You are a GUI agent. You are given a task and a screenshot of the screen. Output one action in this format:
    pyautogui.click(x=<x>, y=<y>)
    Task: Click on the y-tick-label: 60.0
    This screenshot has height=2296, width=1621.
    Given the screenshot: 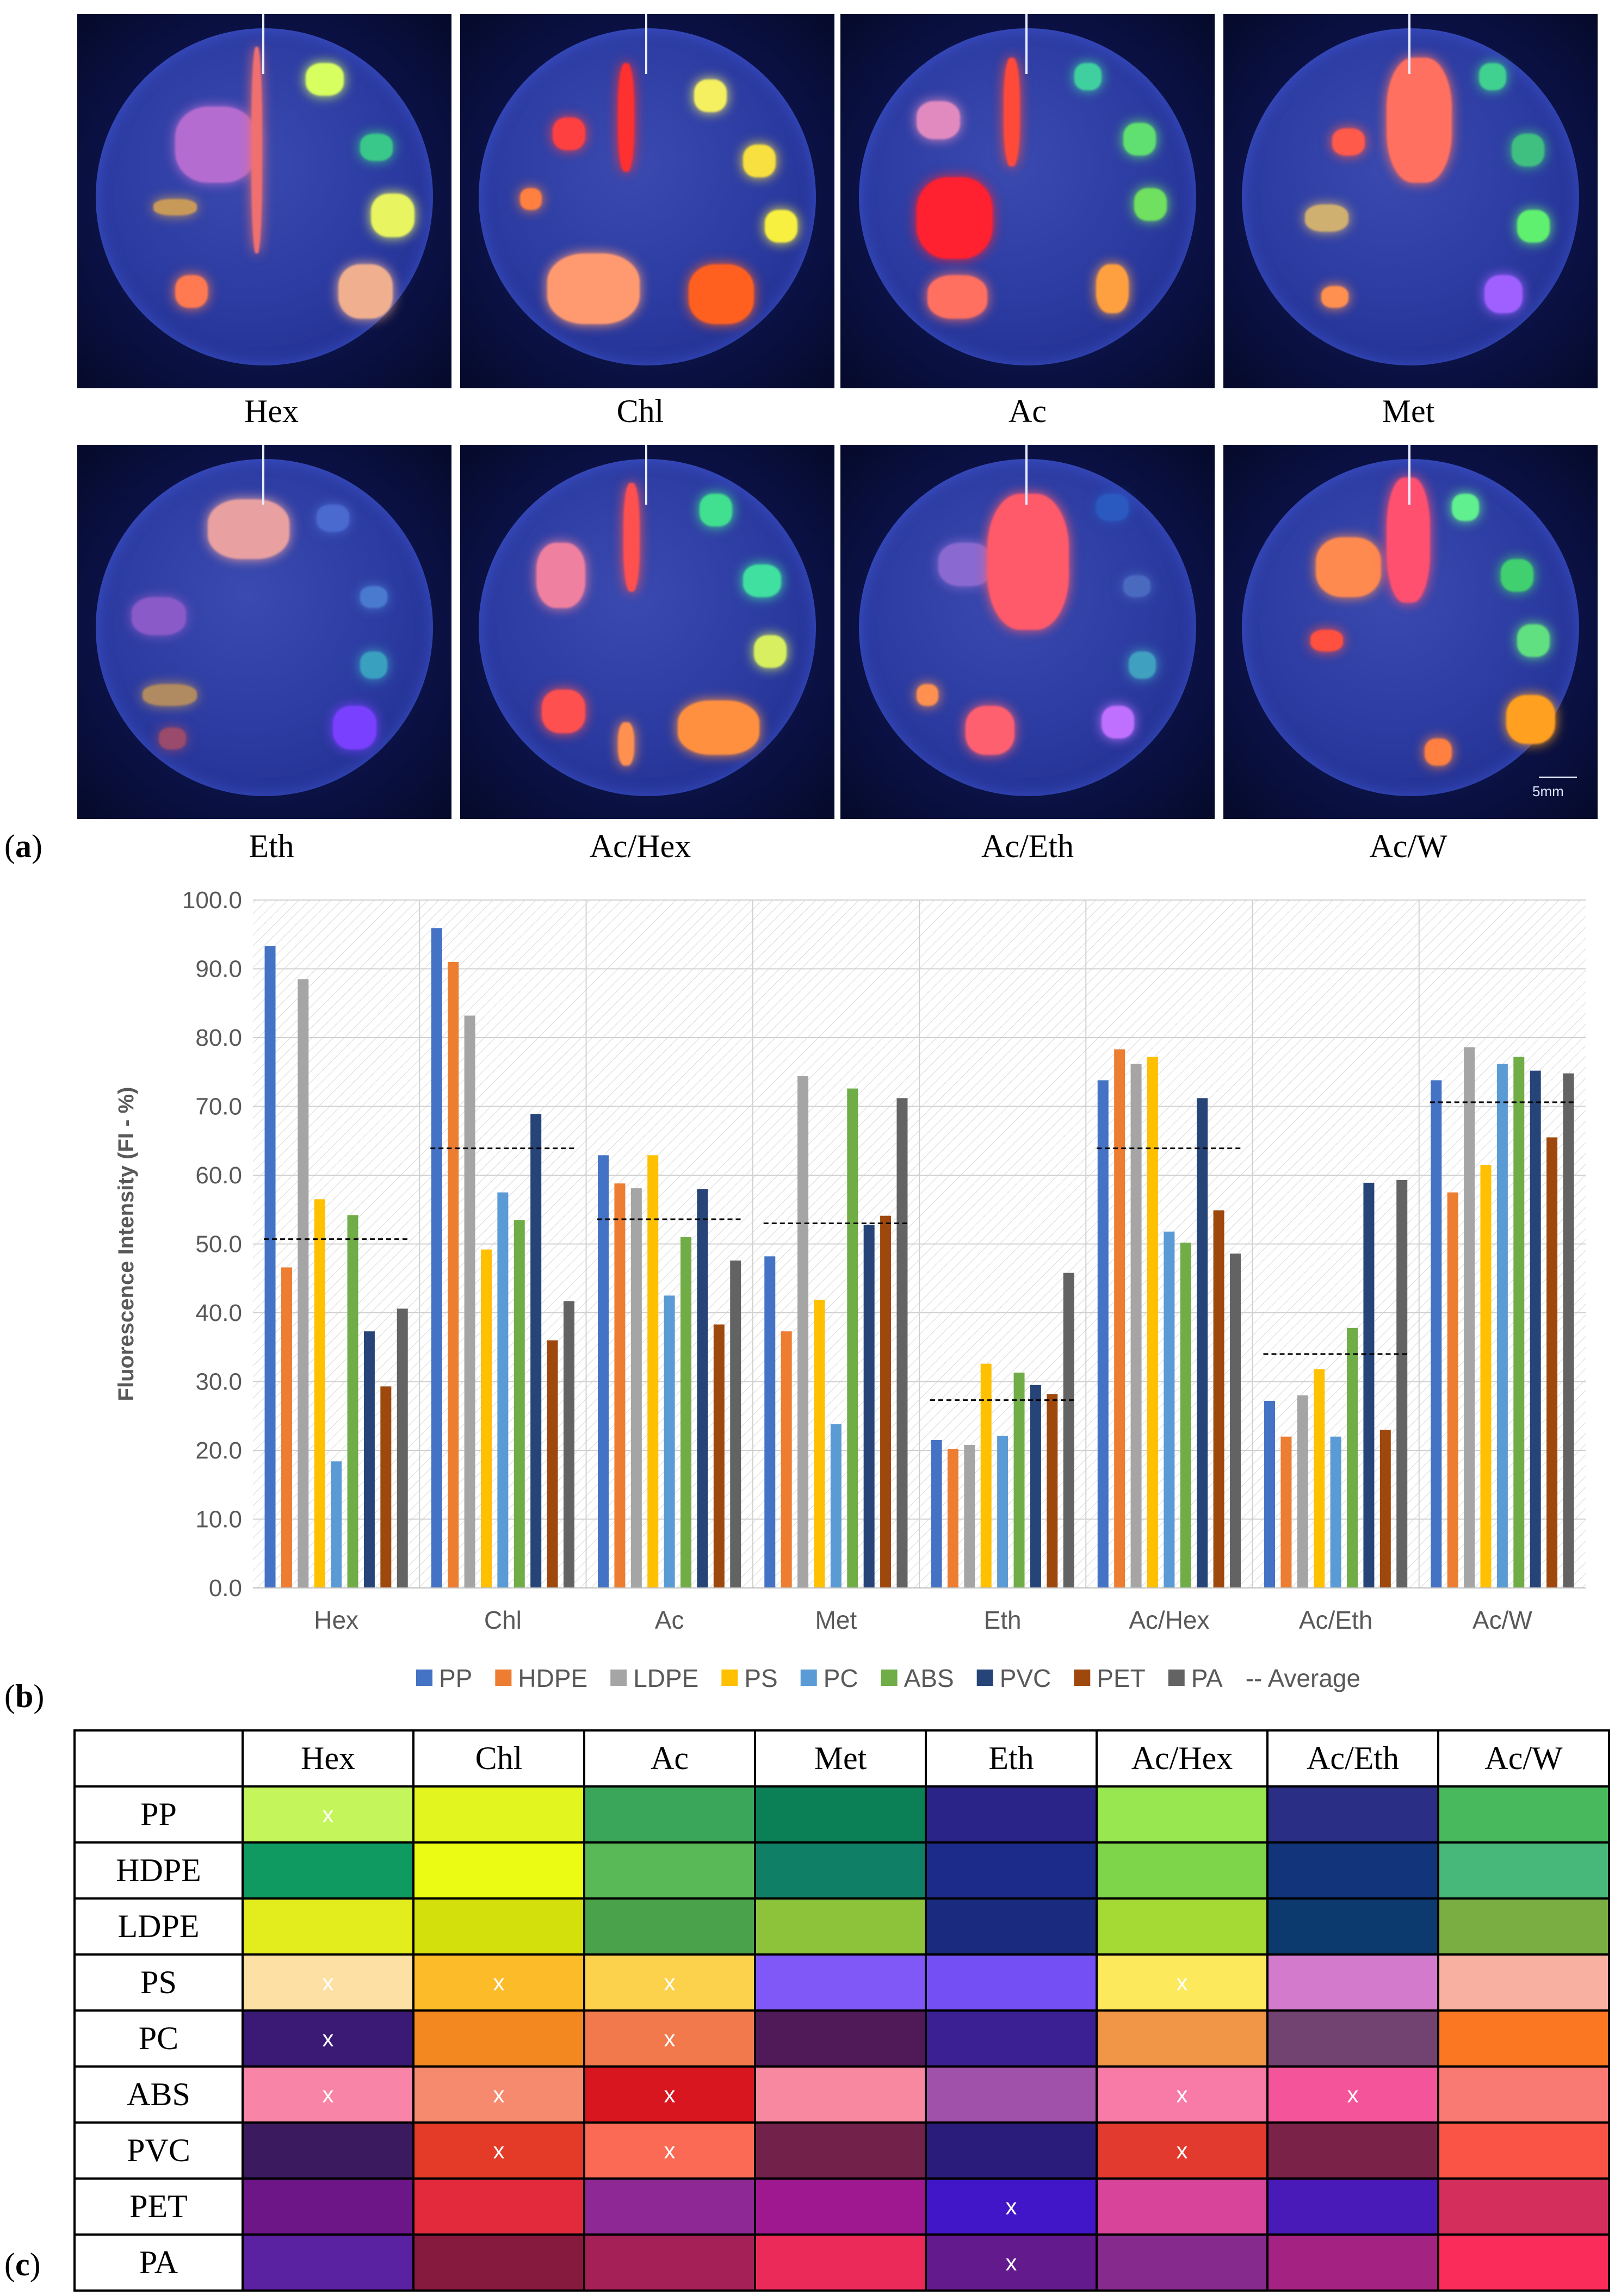 What is the action you would take?
    pyautogui.click(x=219, y=1175)
    